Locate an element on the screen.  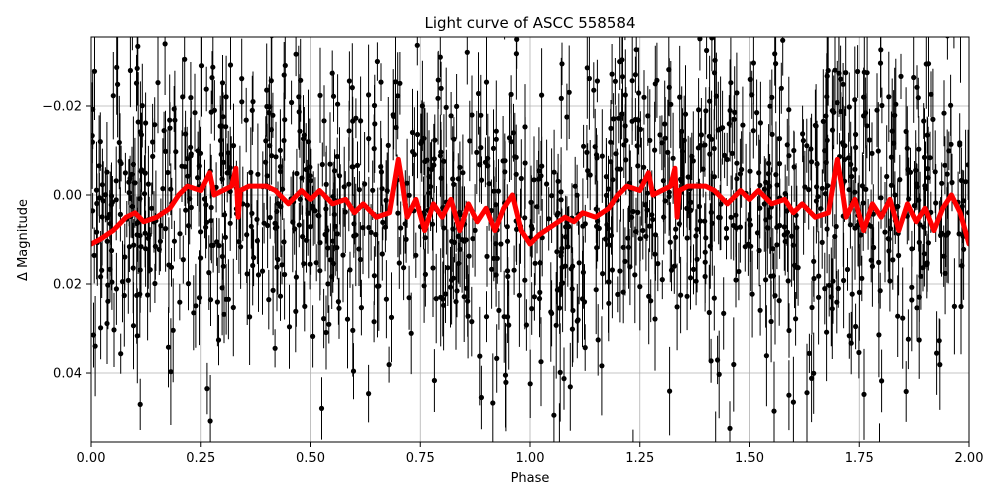
x-tick-label: 0.75 is located at coordinates (420, 458).